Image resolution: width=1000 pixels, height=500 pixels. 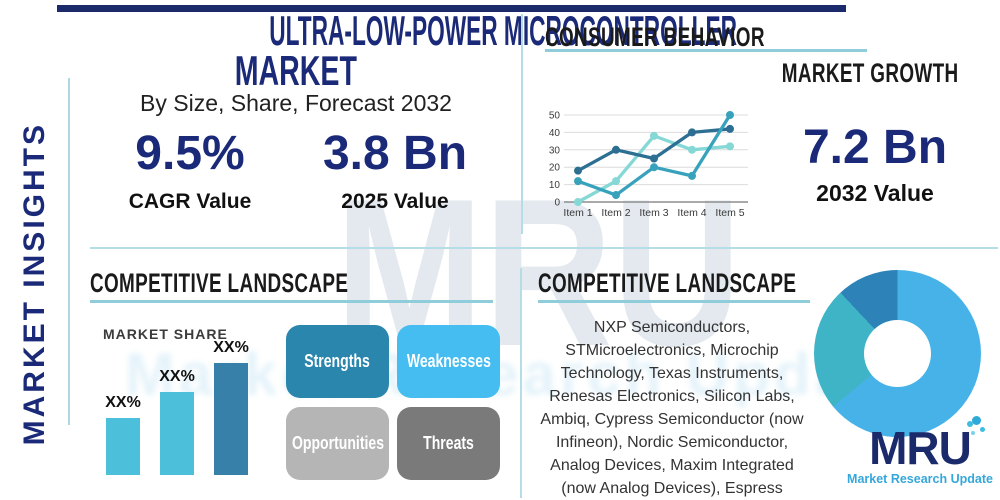 What do you see at coordinates (557, 203) in the screenshot?
I see `svg-text: 0` at bounding box center [557, 203].